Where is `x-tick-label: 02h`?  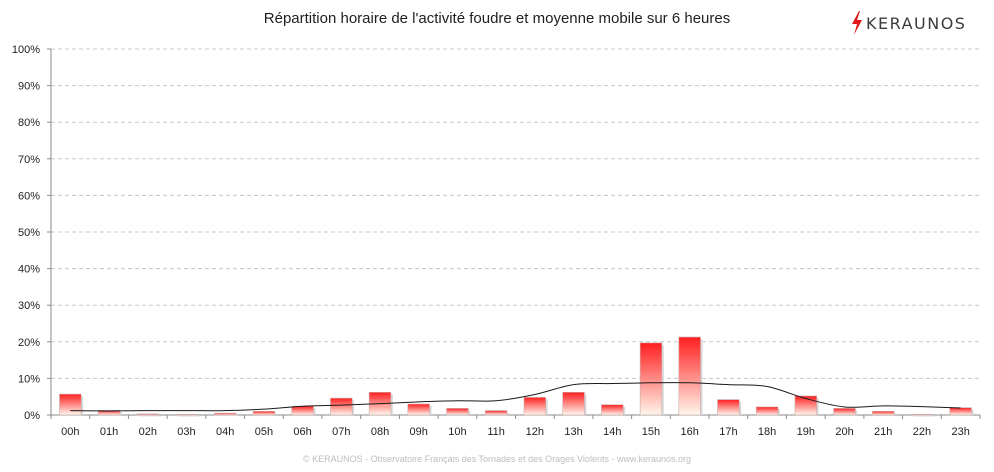
x-tick-label: 02h is located at coordinates (148, 432).